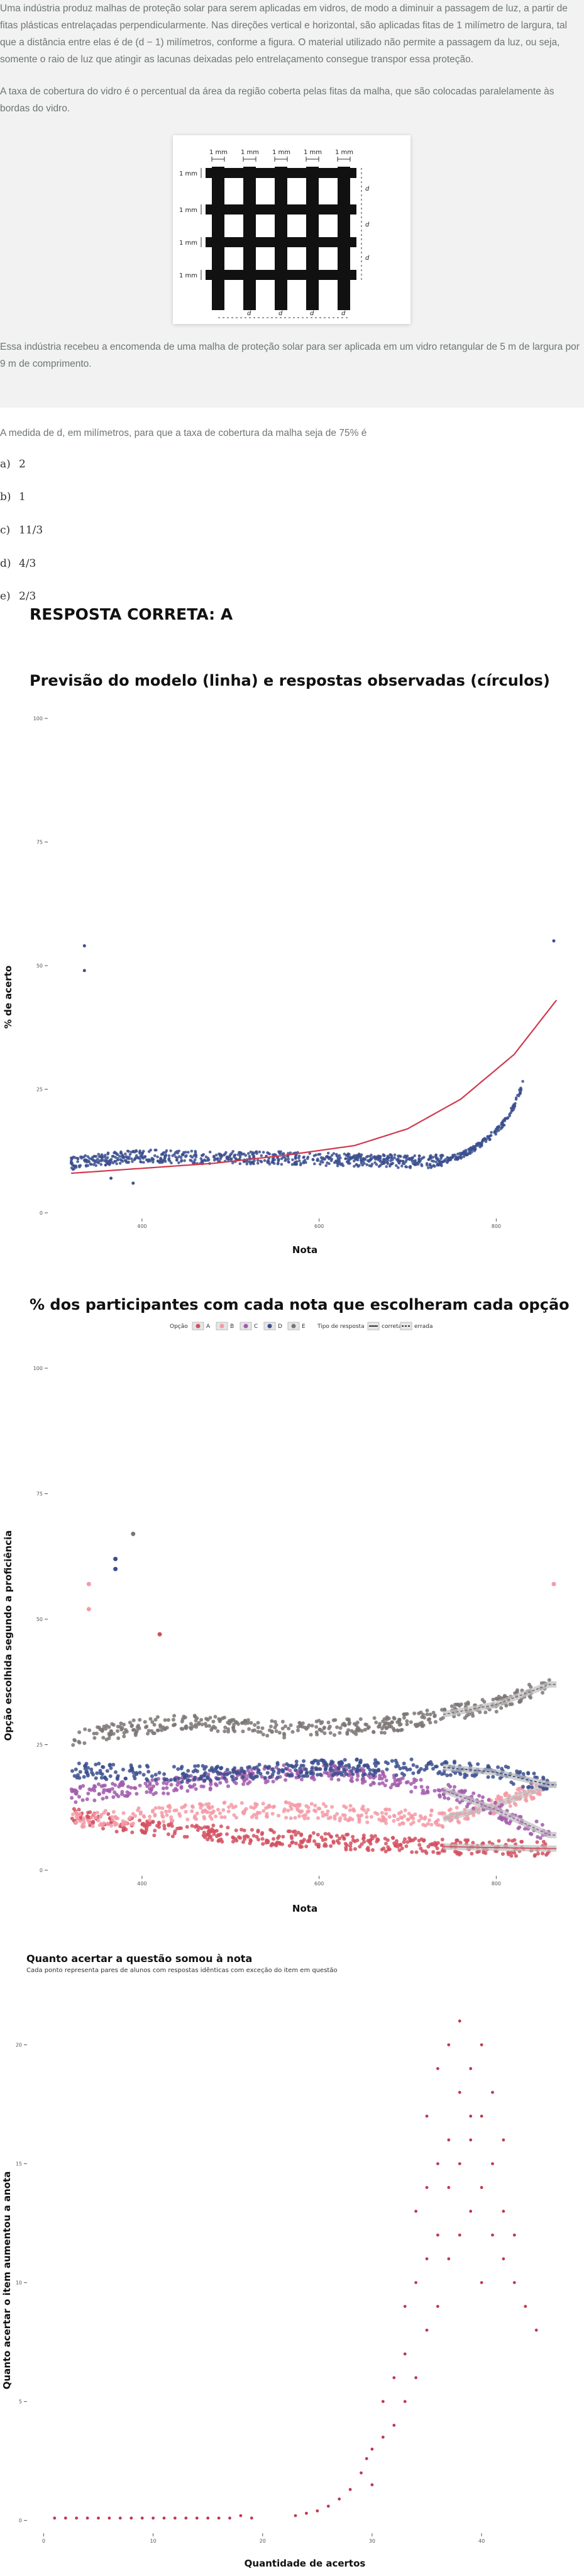 The image size is (584, 2576). Describe the element at coordinates (18, 563) in the screenshot. I see `option-d: d) 4/3` at that location.